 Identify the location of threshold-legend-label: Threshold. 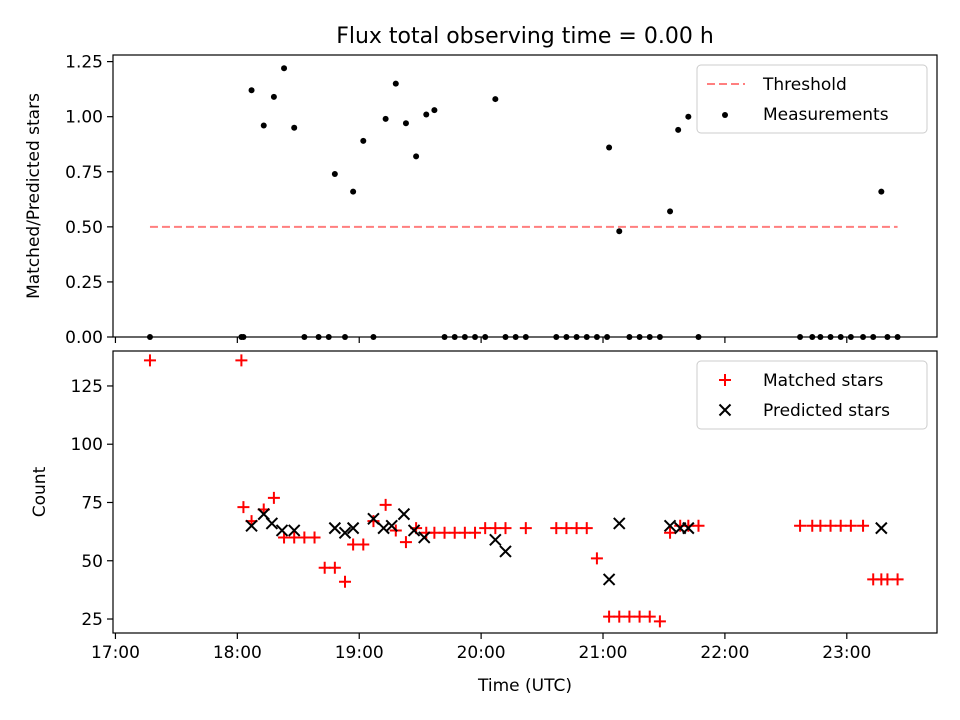
(804, 85).